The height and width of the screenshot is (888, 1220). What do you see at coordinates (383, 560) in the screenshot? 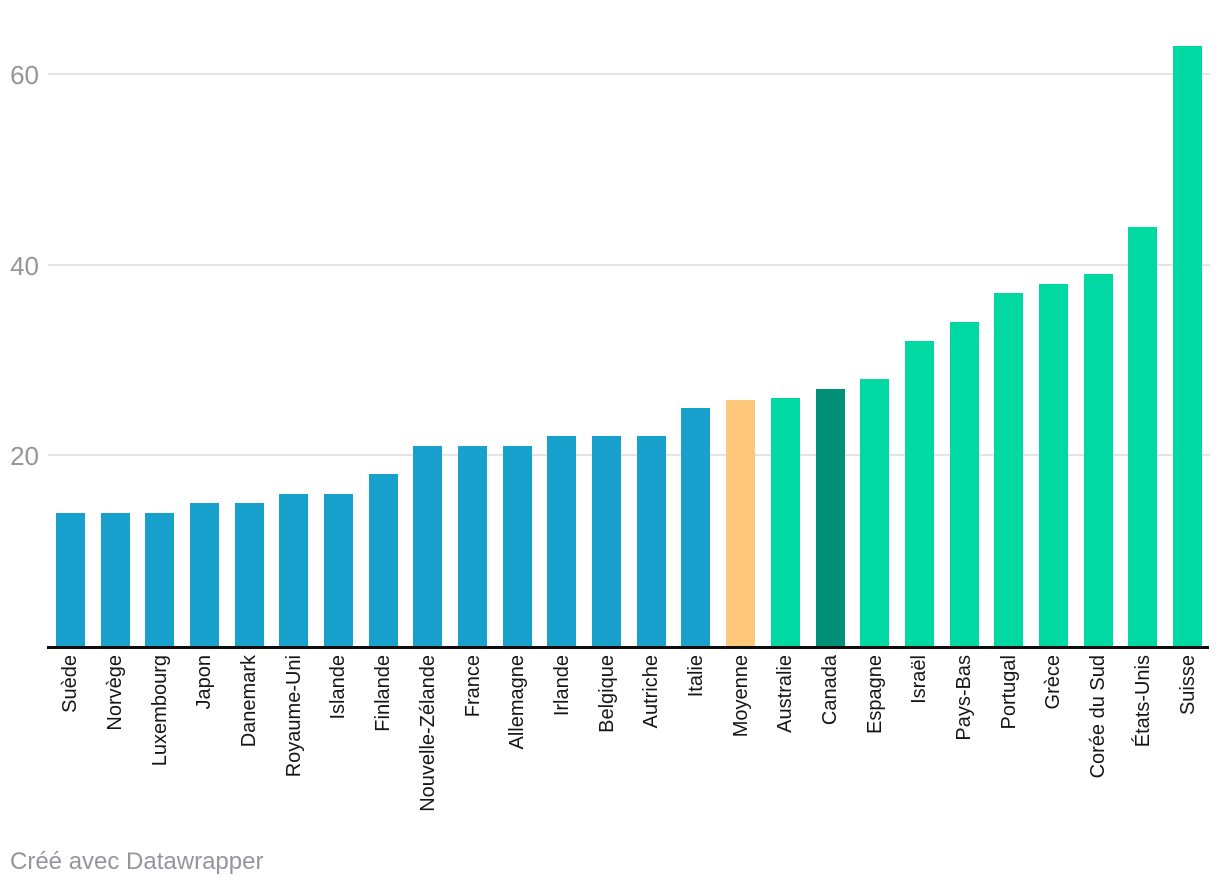
I see `bar-Finlande` at bounding box center [383, 560].